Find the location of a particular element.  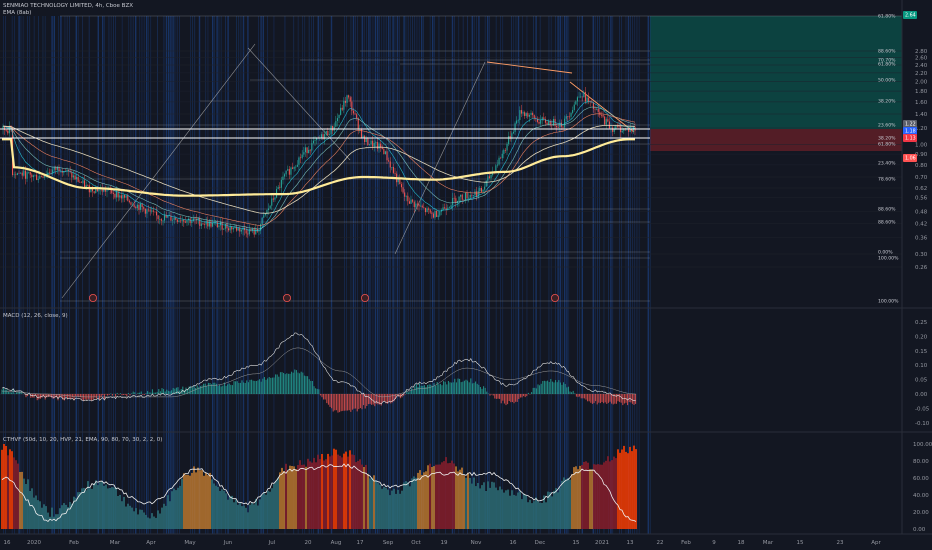

time-tick-label: 17 is located at coordinates (360, 543).